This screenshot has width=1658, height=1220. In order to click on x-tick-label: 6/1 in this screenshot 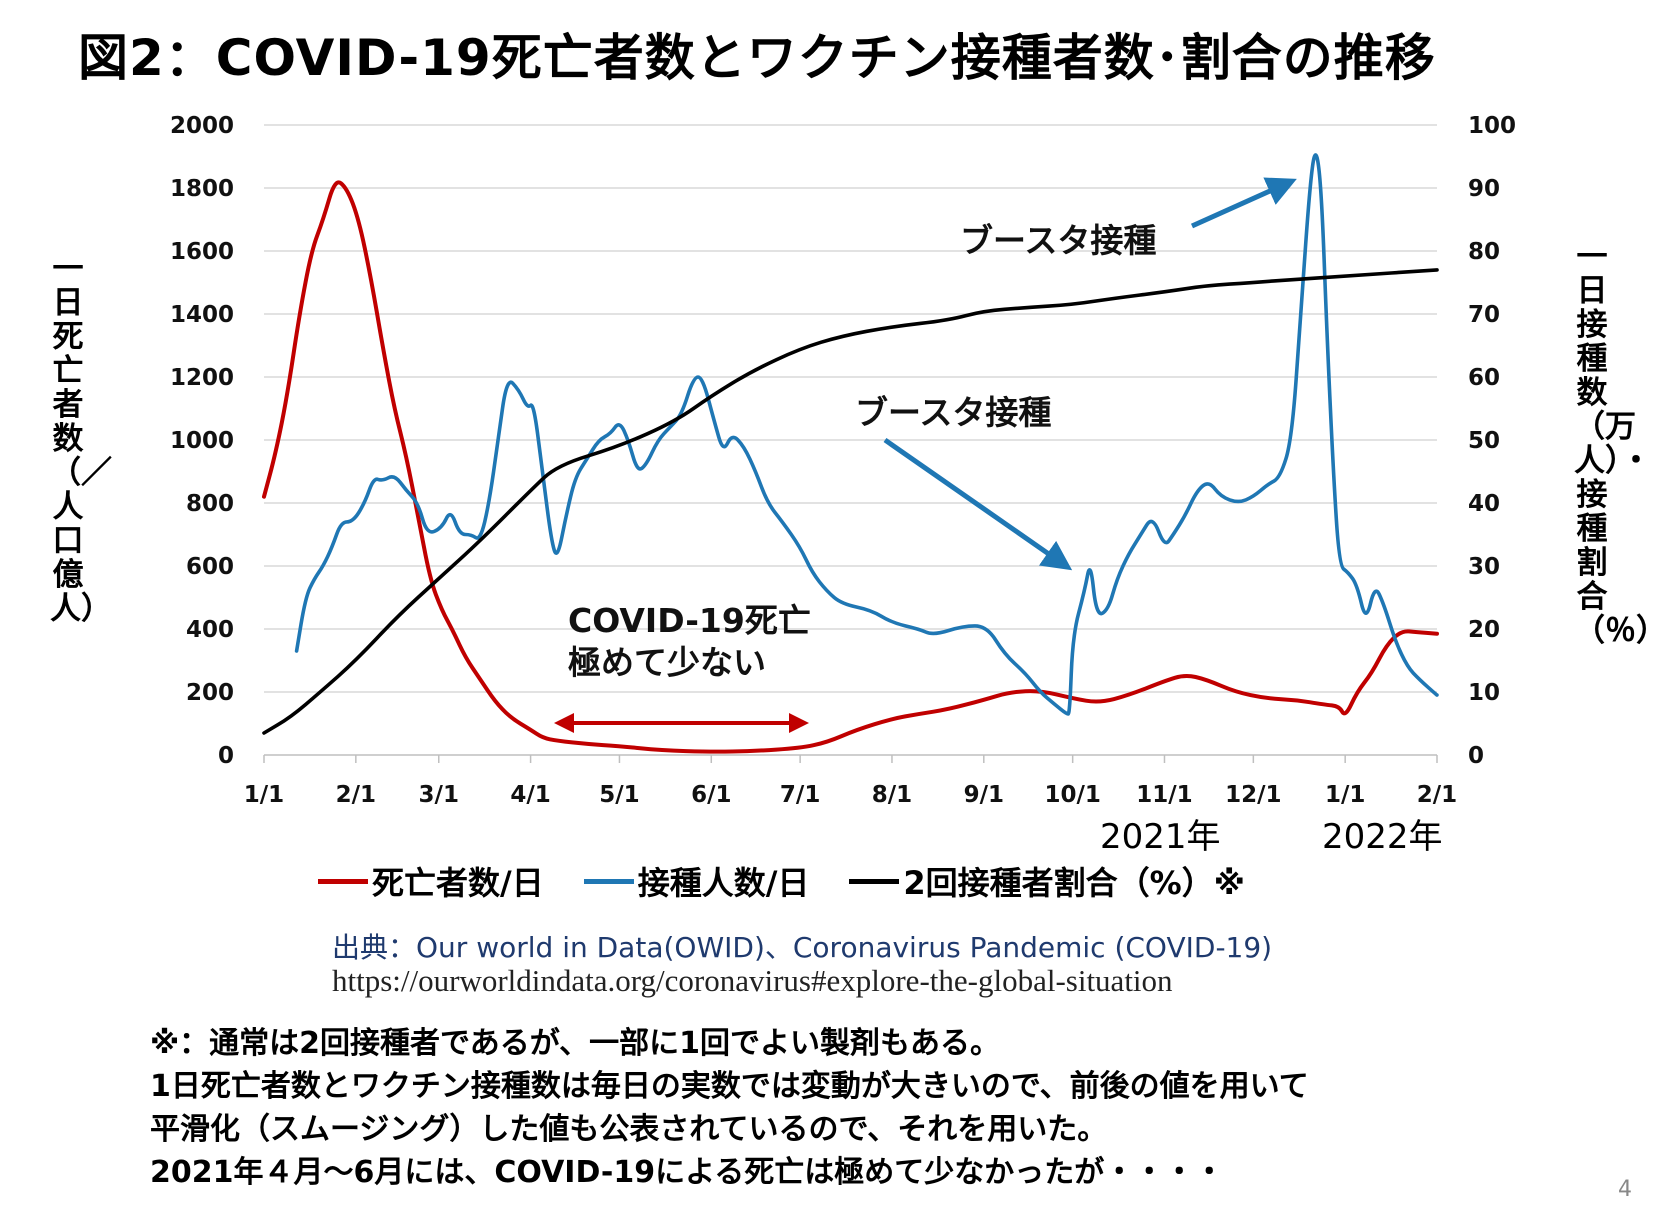, I will do `click(711, 795)`.